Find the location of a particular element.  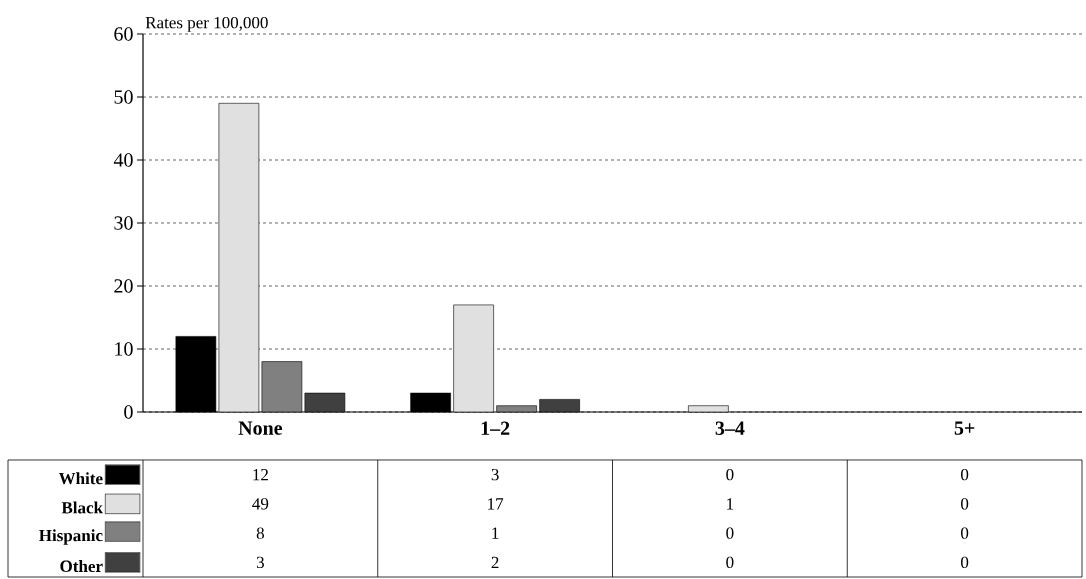

data-label: 8 is located at coordinates (260, 533).